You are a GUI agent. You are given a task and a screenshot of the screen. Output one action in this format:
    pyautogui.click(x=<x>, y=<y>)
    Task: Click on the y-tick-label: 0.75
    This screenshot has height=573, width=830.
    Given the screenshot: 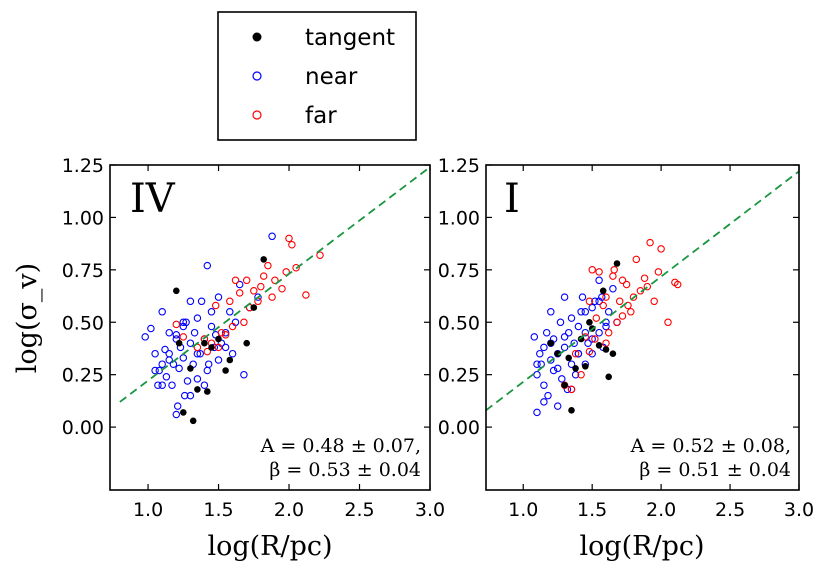 What is the action you would take?
    pyautogui.click(x=83, y=271)
    